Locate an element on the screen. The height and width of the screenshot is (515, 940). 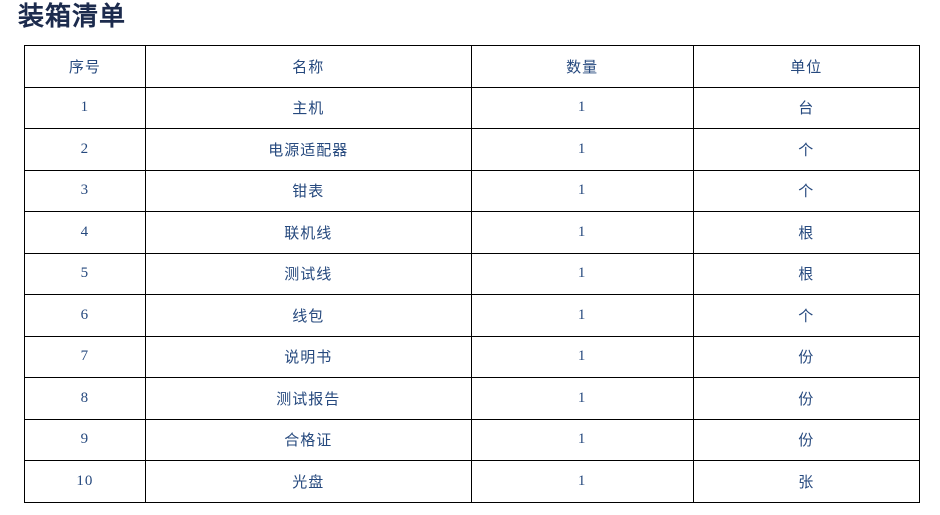
table-row: 10 光盘 1 张 is located at coordinates (472, 481).